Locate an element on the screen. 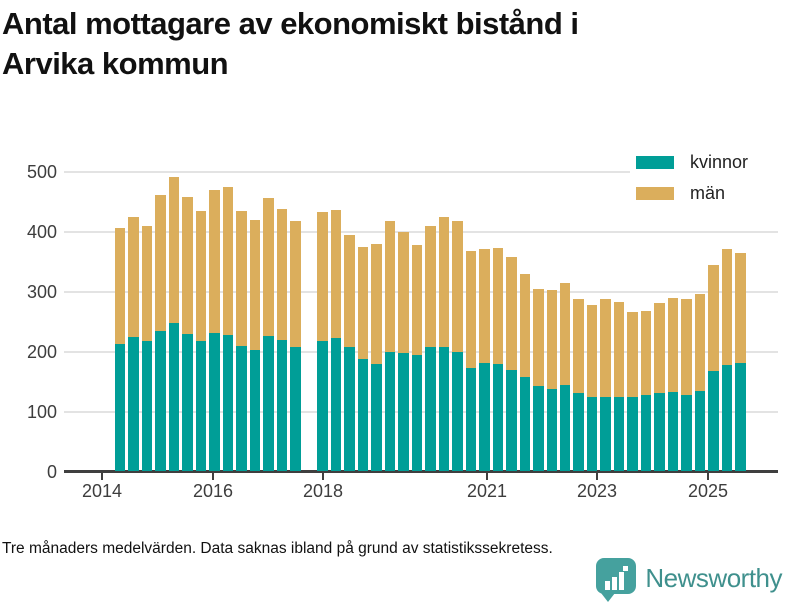  x-tick-label-2023: 2023 is located at coordinates (597, 491).